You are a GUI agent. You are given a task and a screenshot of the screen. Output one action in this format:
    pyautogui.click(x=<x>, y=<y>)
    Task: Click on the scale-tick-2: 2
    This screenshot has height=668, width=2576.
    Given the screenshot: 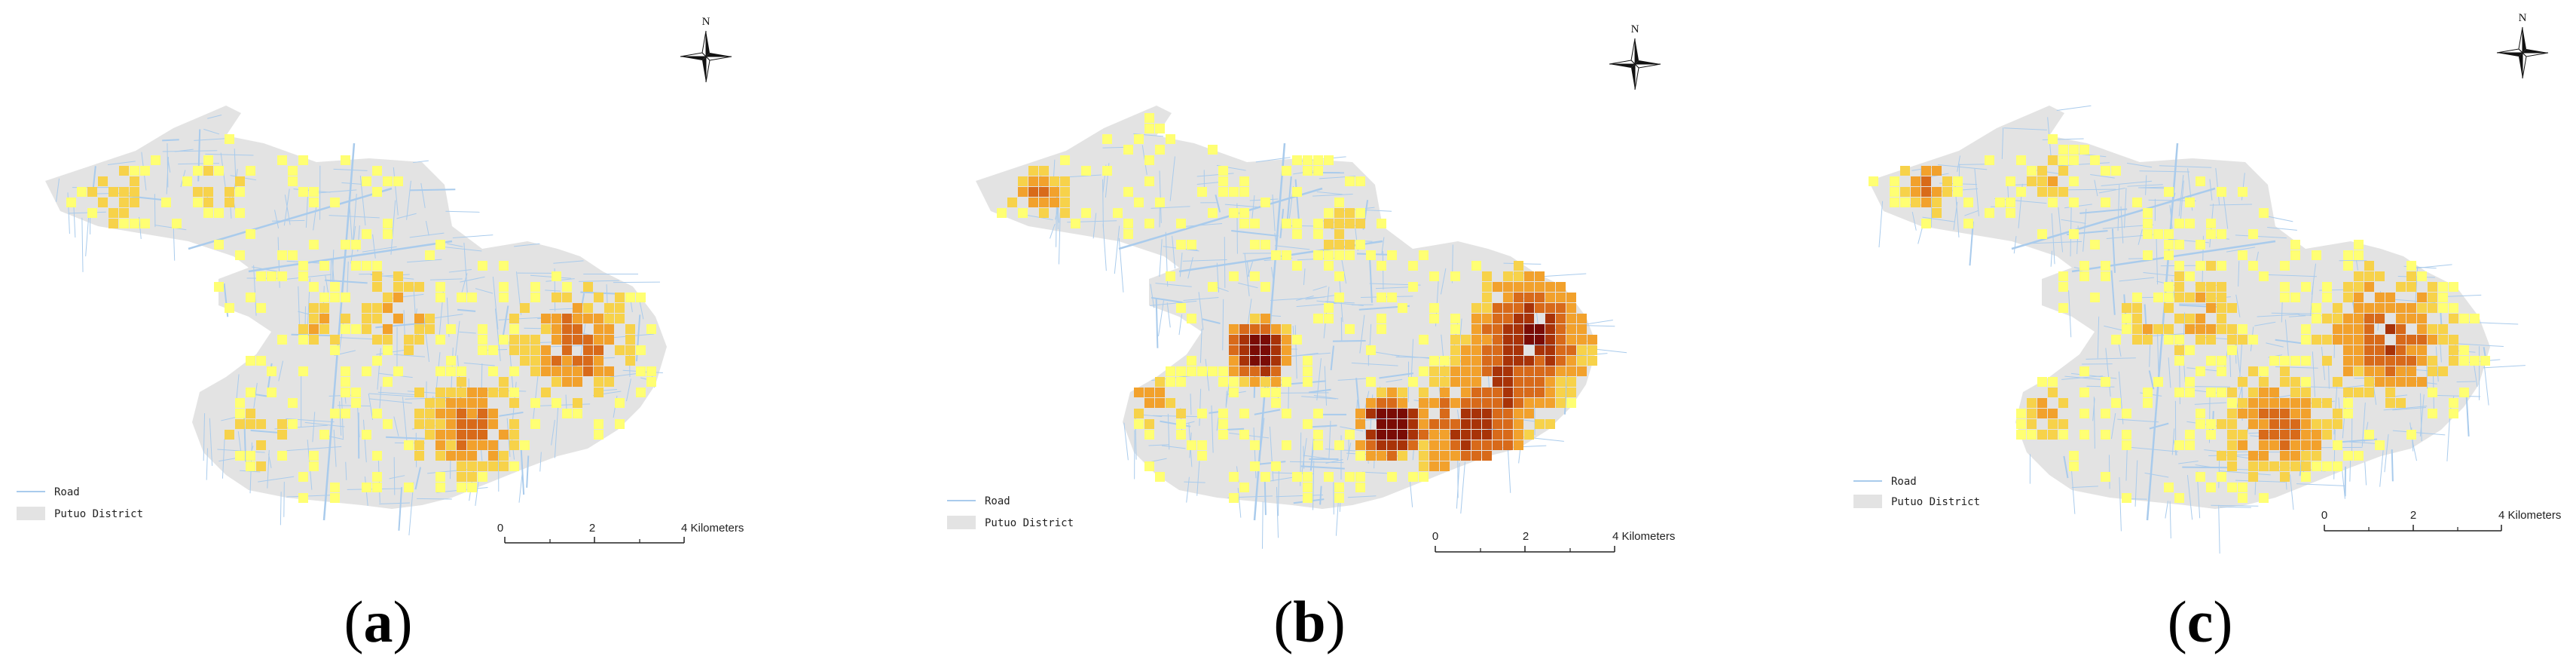 What is the action you would take?
    pyautogui.click(x=2413, y=515)
    